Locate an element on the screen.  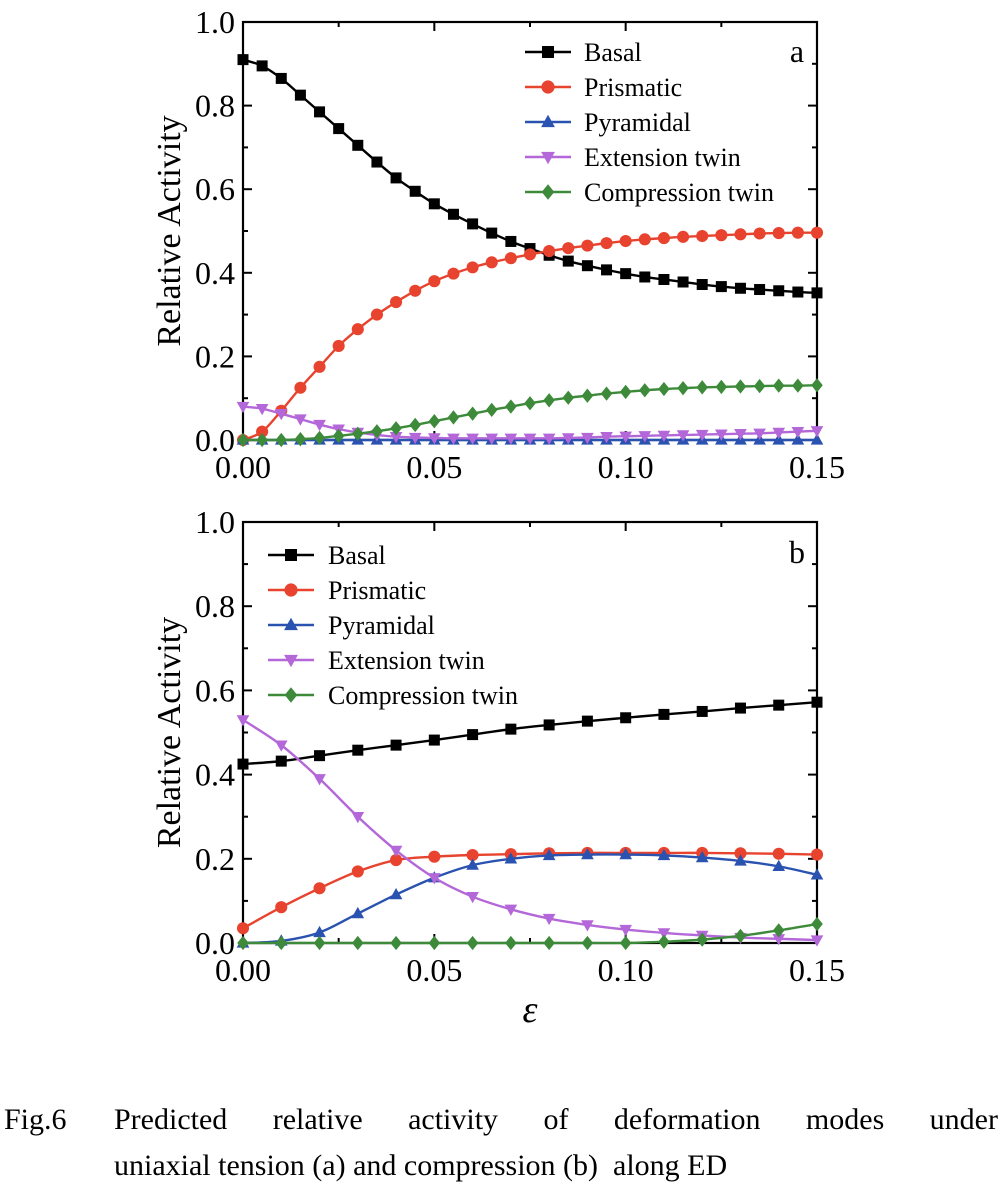
series-pyramidal is located at coordinates (530, 897).